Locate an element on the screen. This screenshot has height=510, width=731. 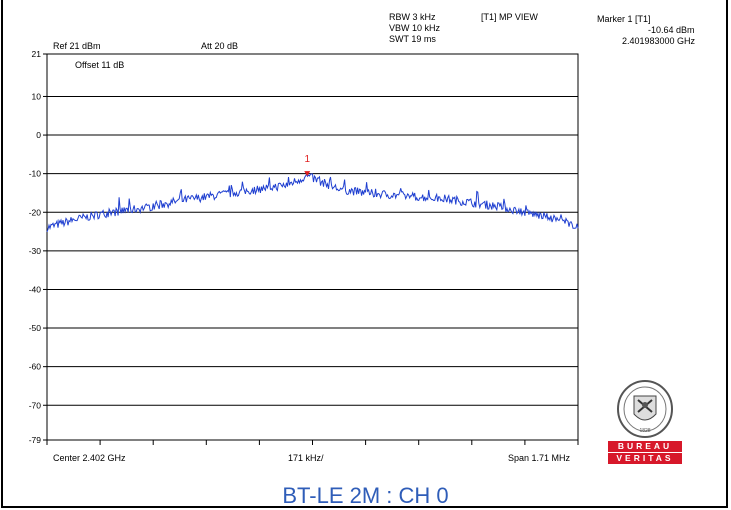
span-label: Span 1.71 MHz is located at coordinates (539, 458).